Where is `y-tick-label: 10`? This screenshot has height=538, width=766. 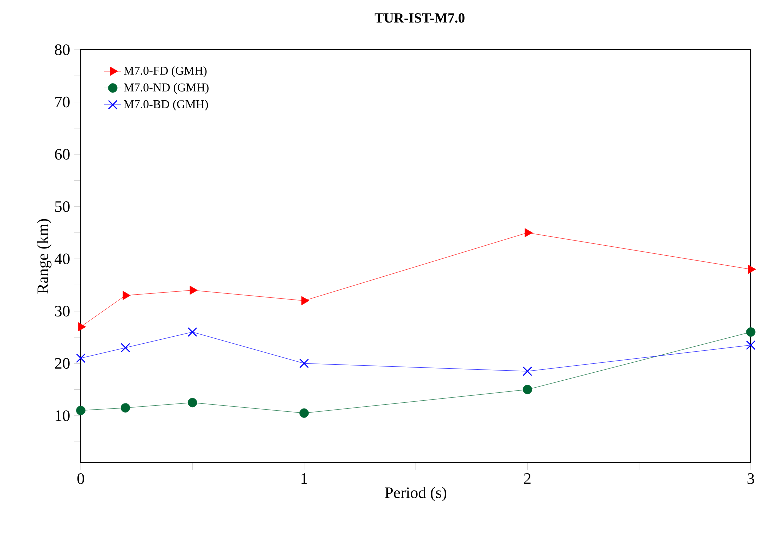 y-tick-label: 10 is located at coordinates (63, 416).